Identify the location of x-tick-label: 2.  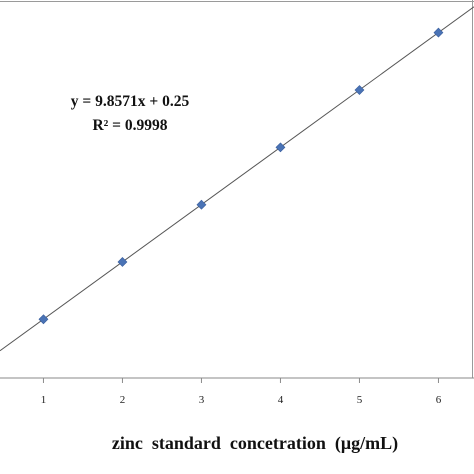
(123, 400).